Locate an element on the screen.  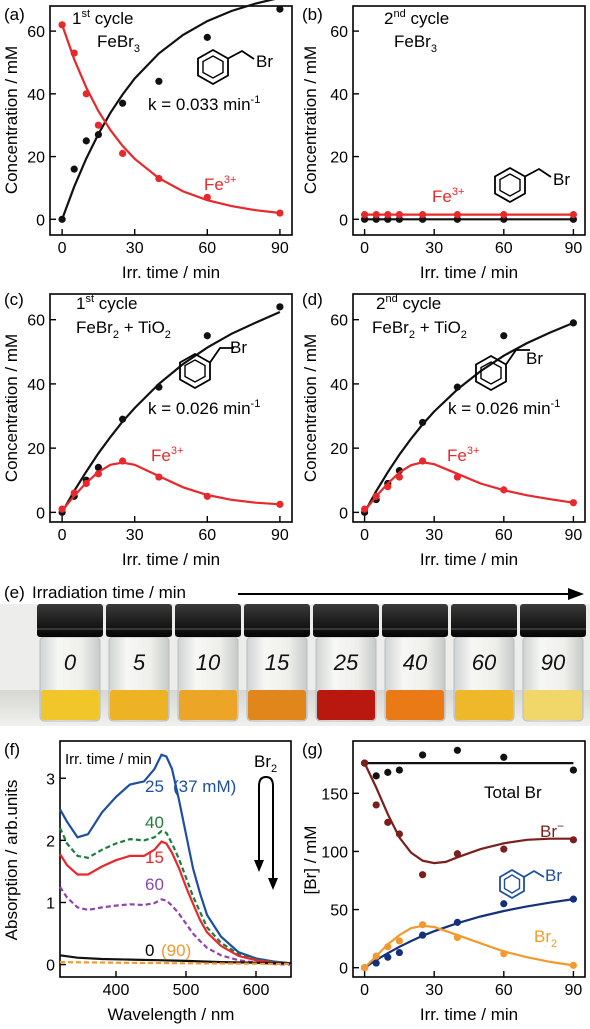
y-tick-label: 0 is located at coordinates (50, 966).